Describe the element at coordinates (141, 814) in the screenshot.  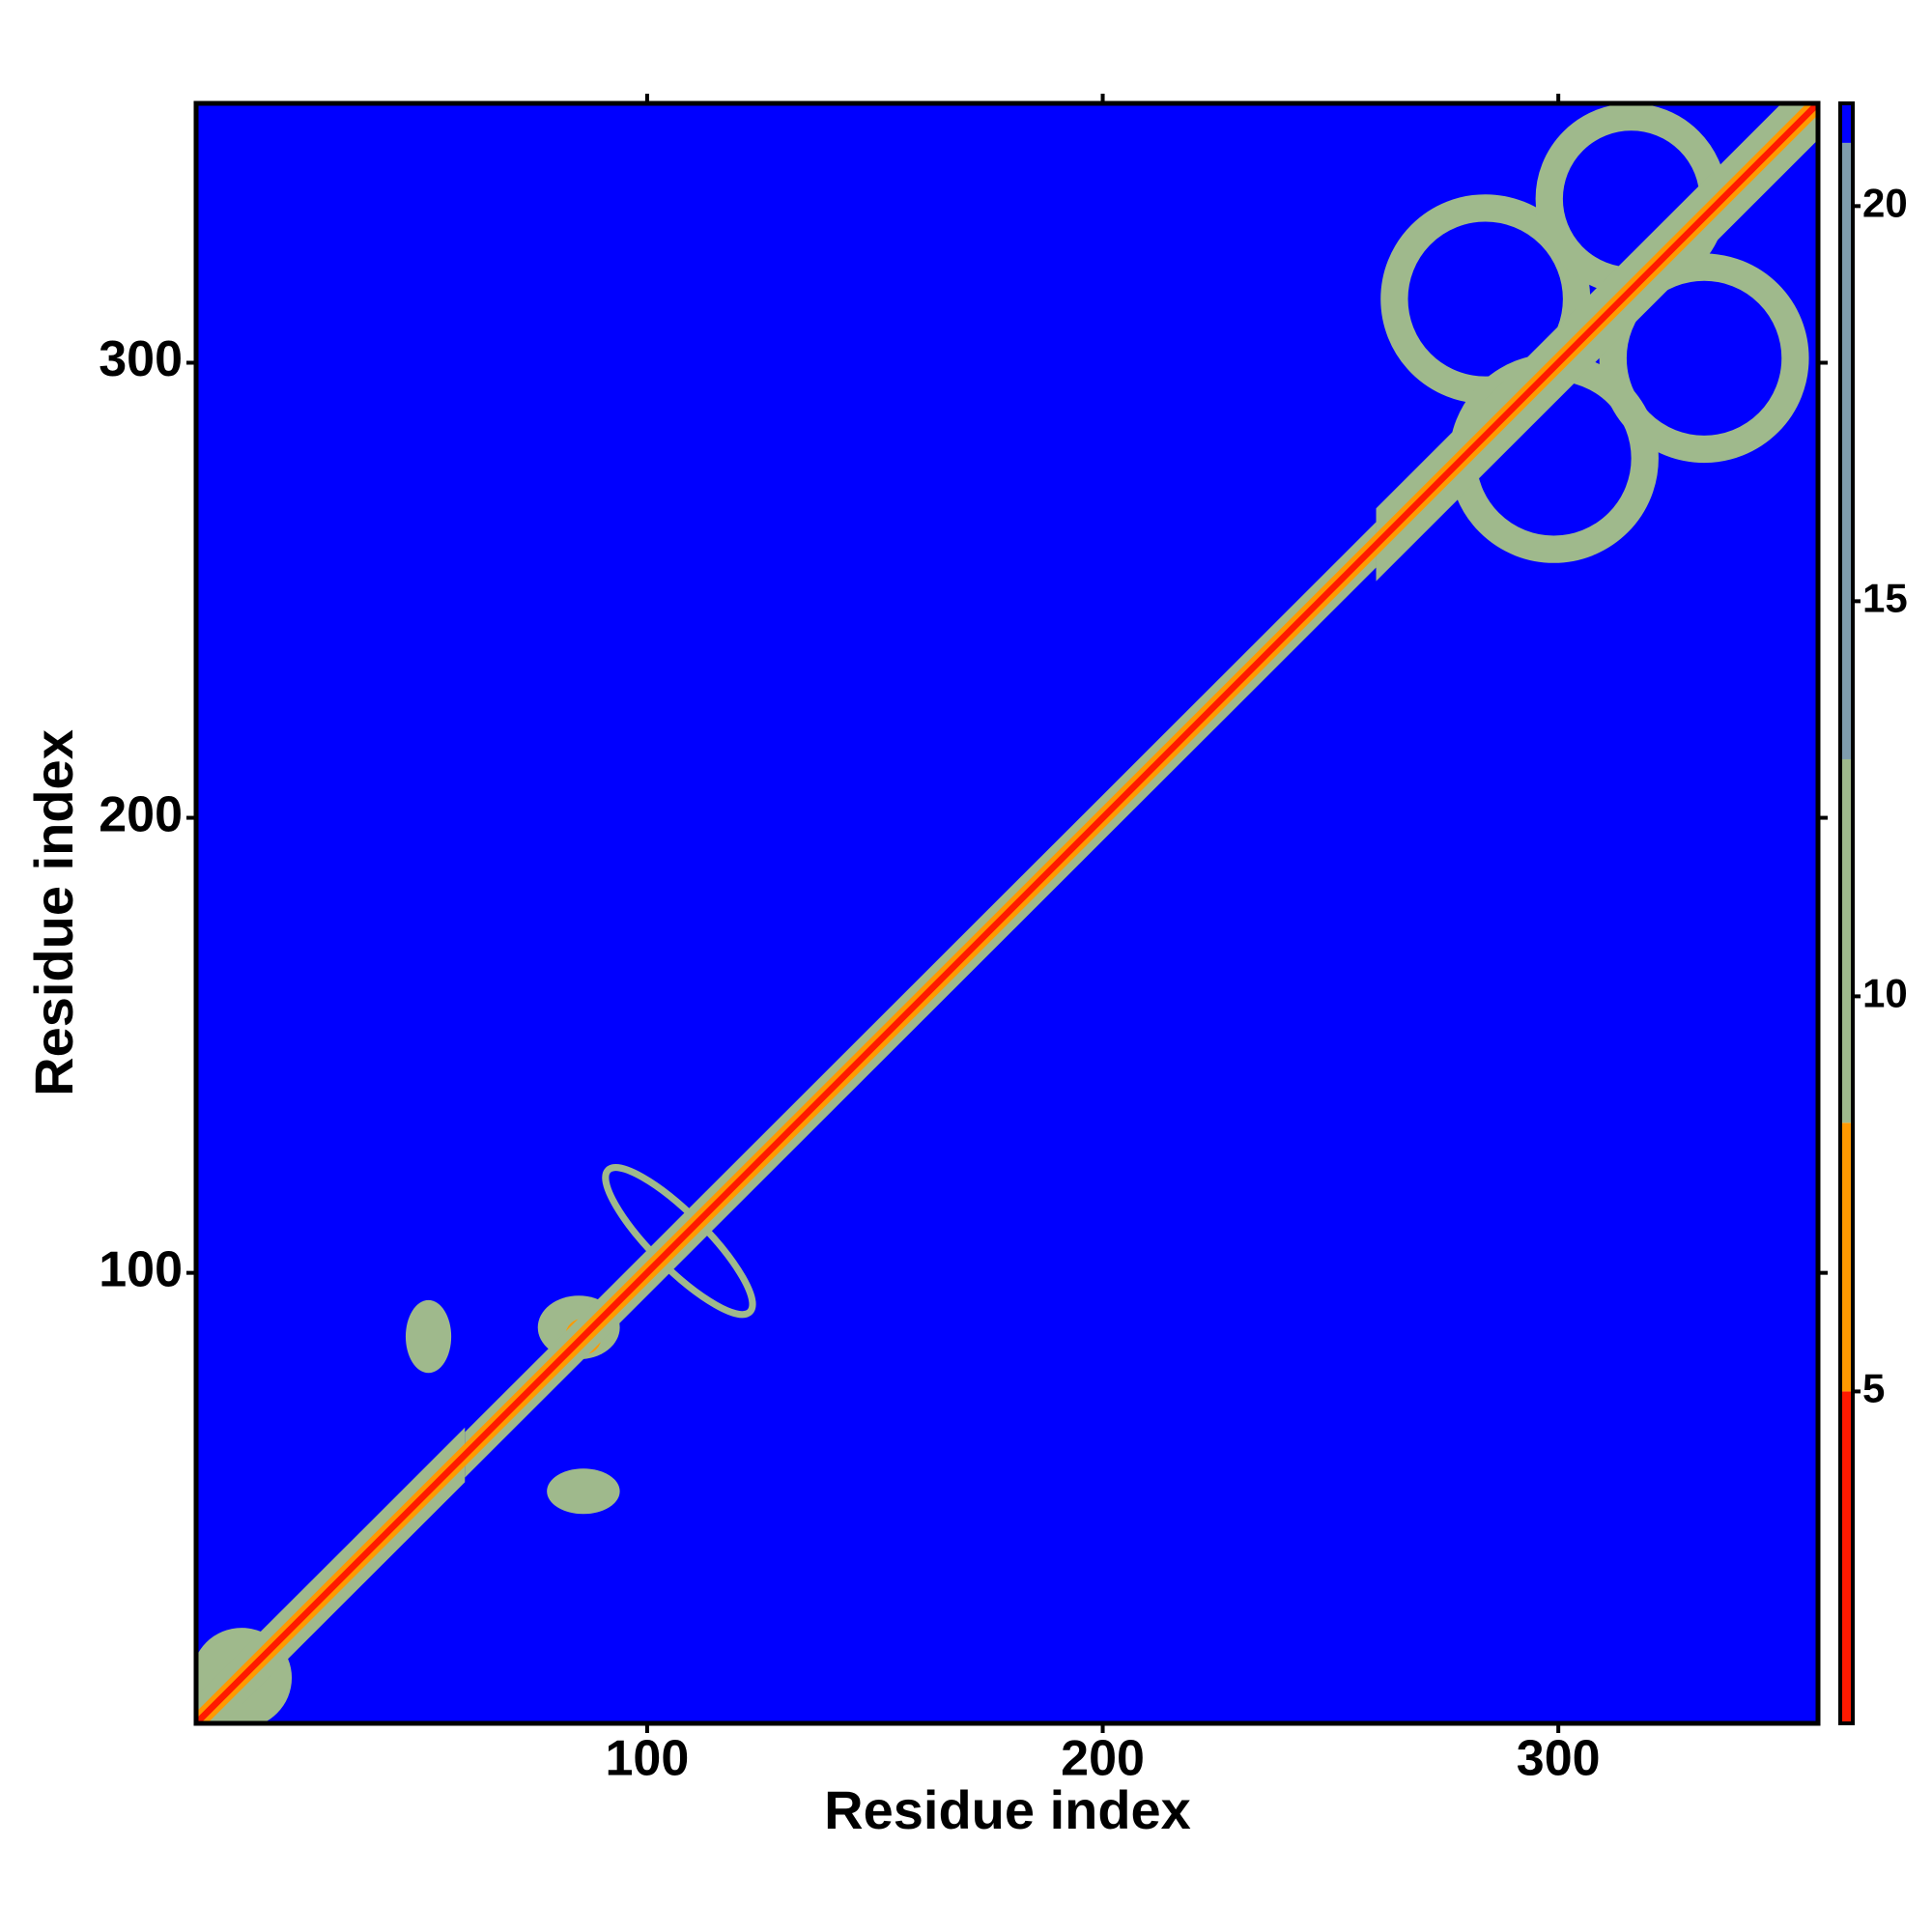
I see `y-tick-label: 200` at that location.